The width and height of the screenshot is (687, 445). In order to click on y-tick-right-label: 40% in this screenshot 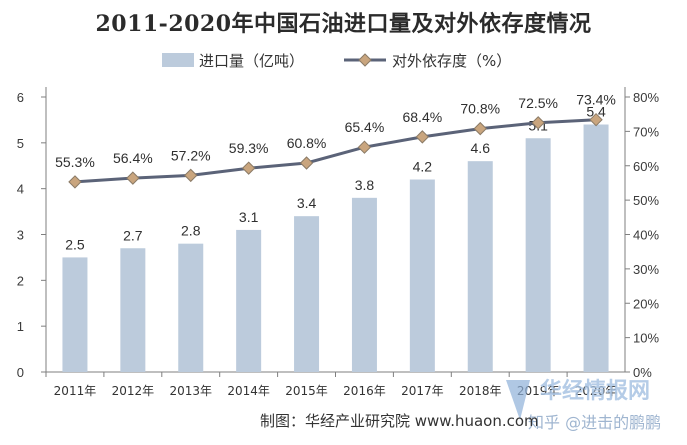, I will do `click(646, 235)`.